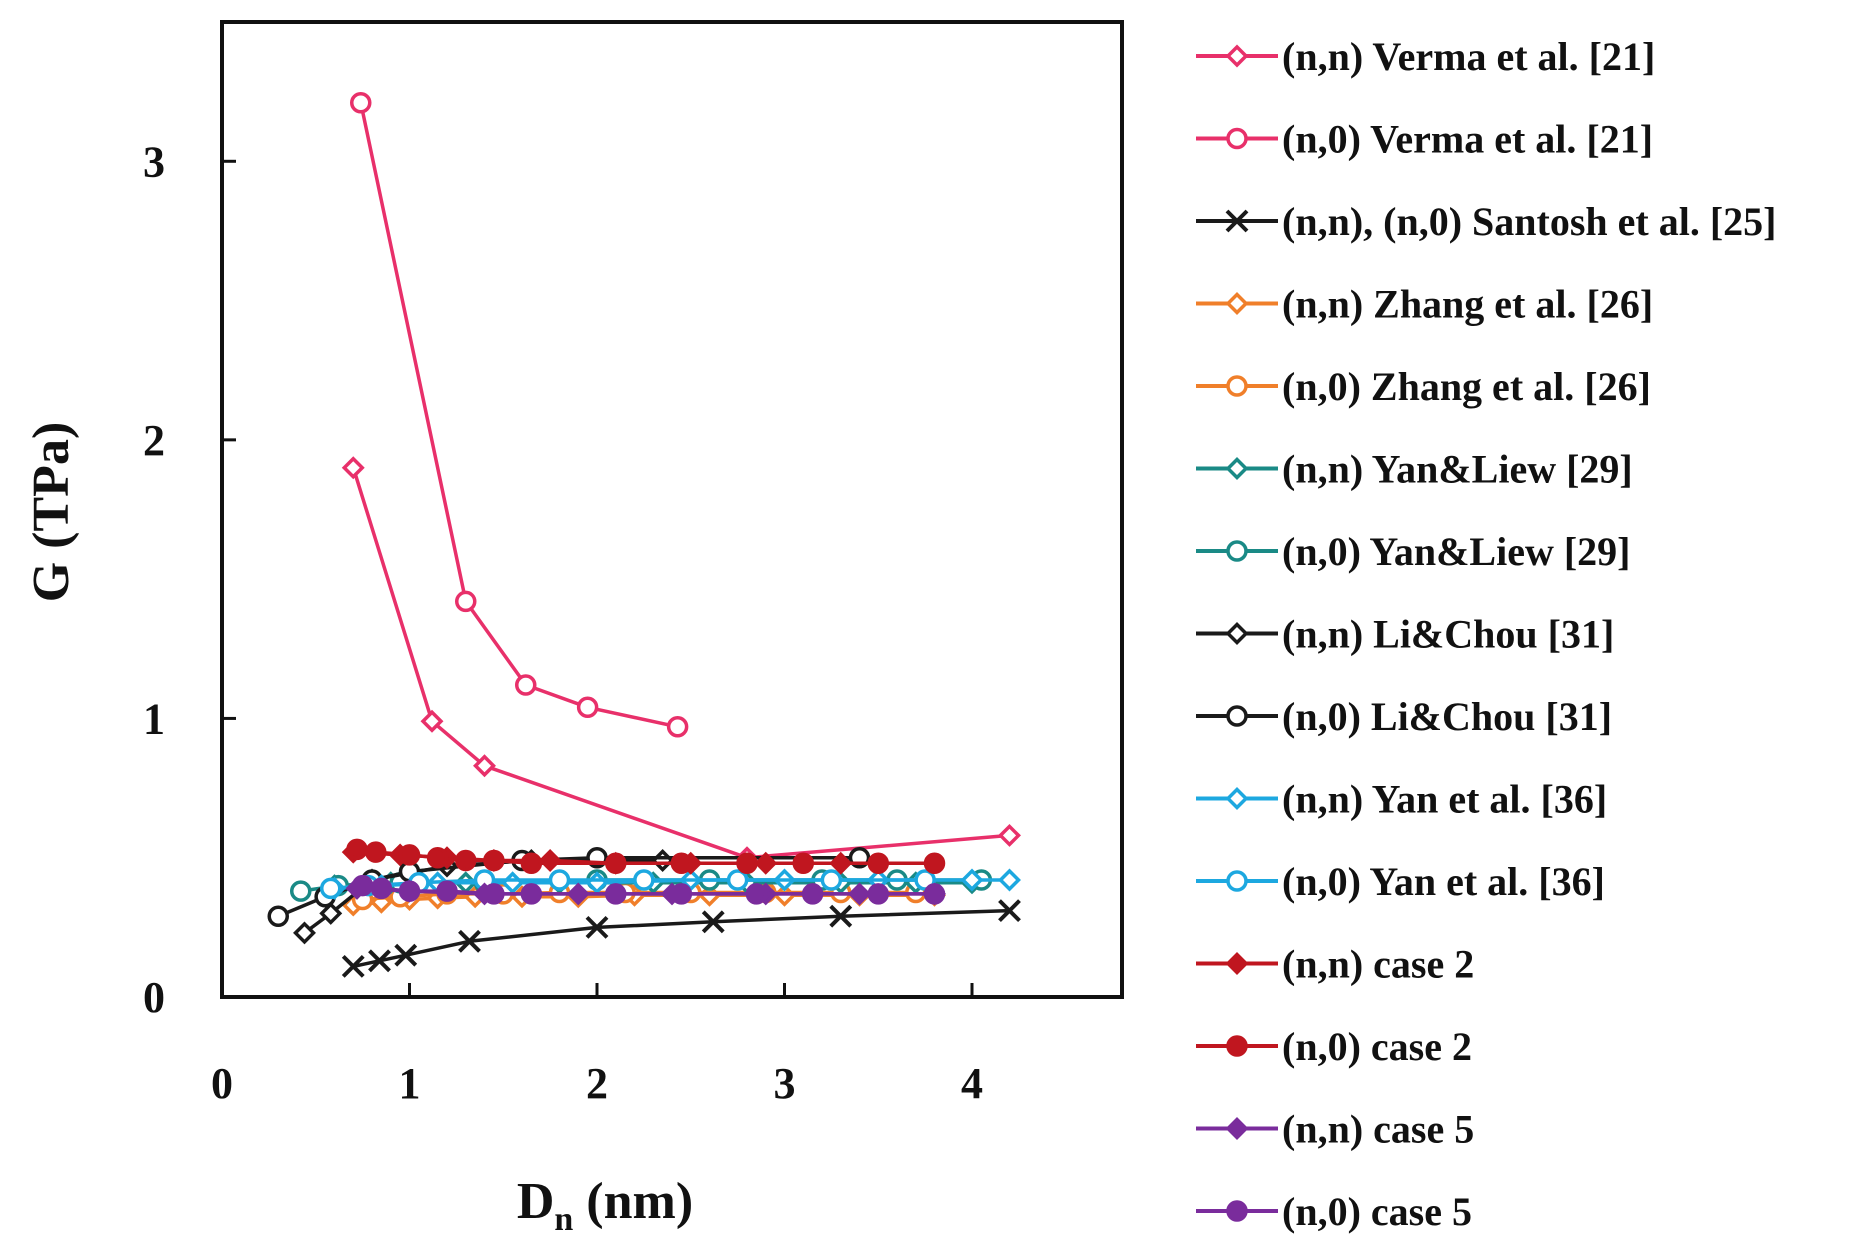  Describe the element at coordinates (1447, 716) in the screenshot. I see `legend-label: (n,0) Li&Chou [31]` at that location.